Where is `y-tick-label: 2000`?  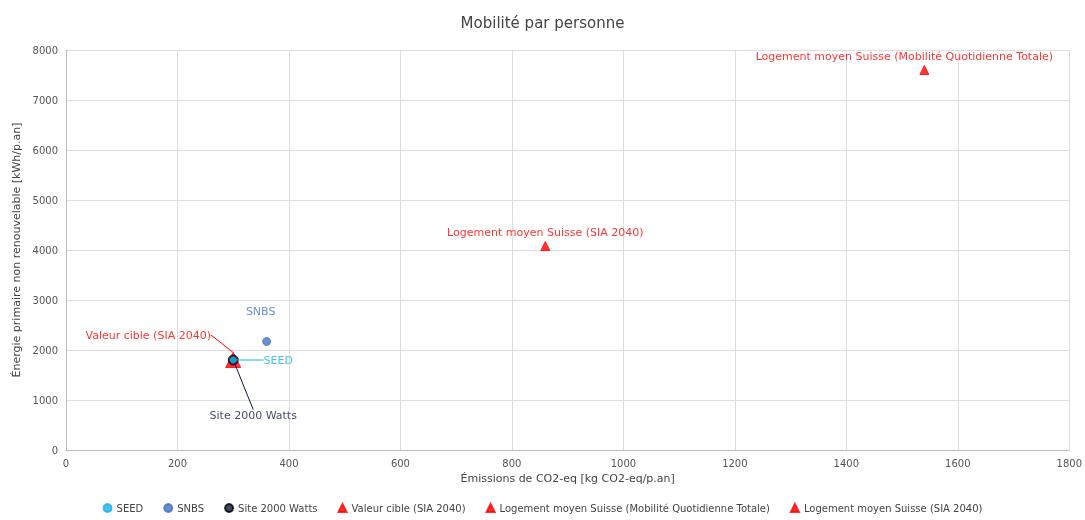
y-tick-label: 2000 is located at coordinates (45, 350).